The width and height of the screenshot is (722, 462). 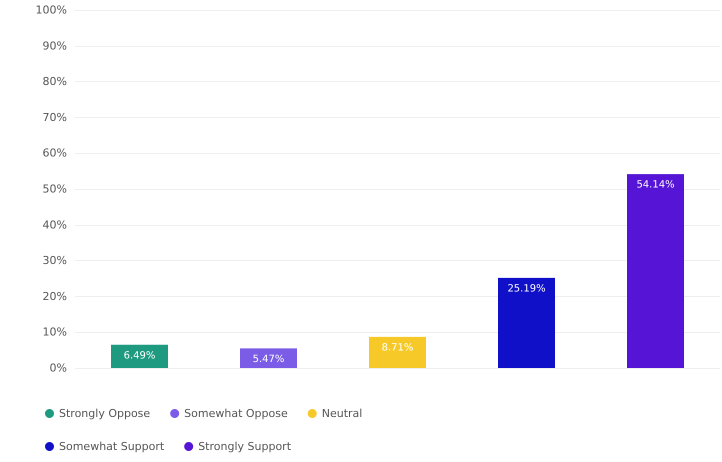 I want to click on y-tick-label: 100%, so click(x=51, y=10).